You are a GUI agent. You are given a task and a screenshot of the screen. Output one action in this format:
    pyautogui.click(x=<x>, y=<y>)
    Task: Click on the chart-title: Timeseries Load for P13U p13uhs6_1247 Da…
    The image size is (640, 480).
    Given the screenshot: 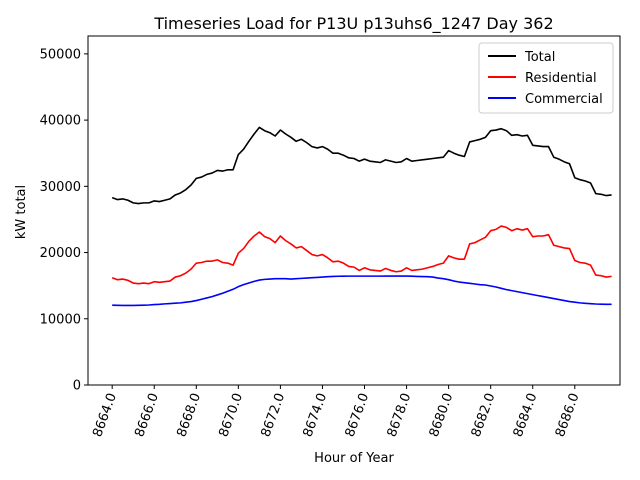 What is the action you would take?
    pyautogui.click(x=353, y=24)
    